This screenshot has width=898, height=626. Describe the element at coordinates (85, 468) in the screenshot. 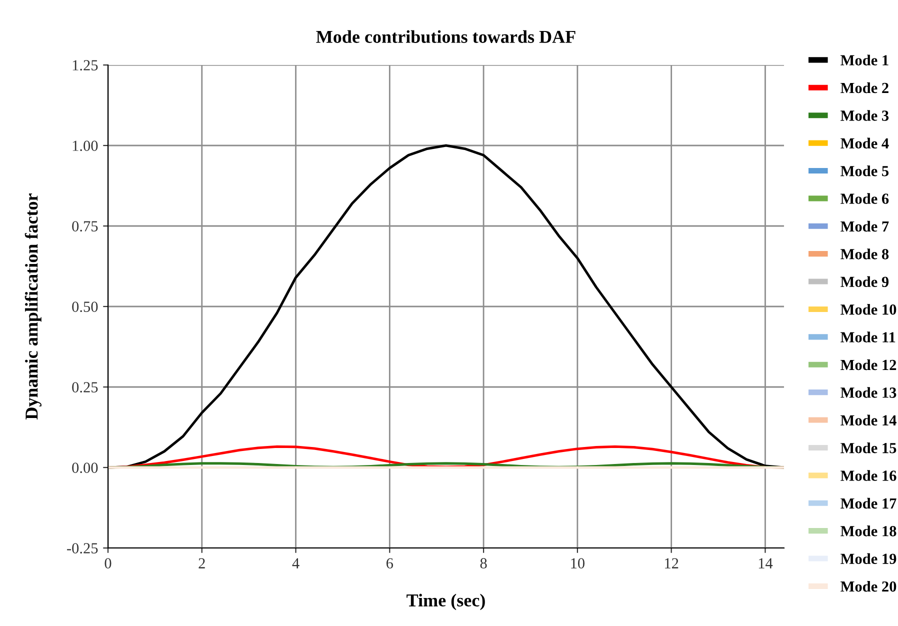

I see `y-tick-label: 0.00` at that location.